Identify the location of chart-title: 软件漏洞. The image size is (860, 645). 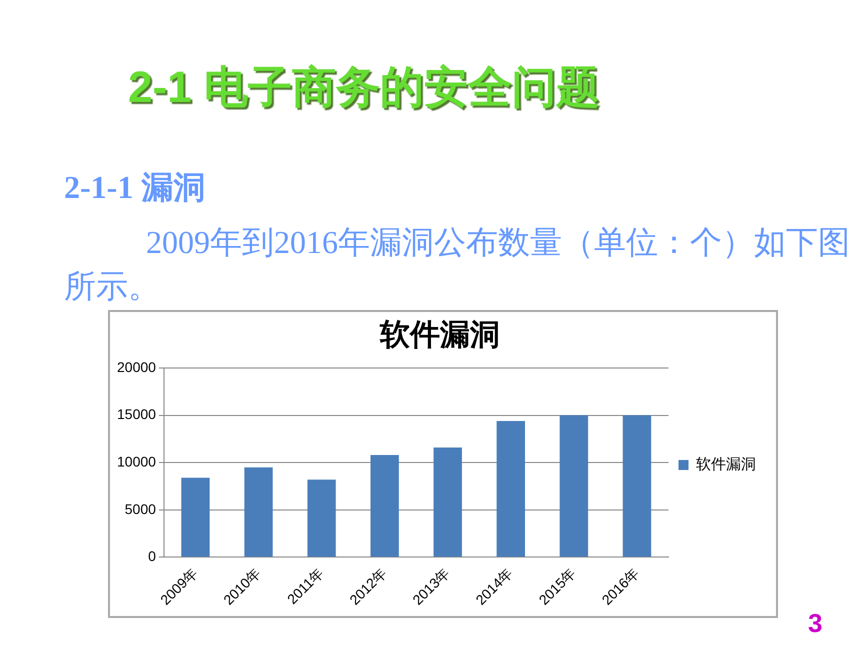
(439, 335).